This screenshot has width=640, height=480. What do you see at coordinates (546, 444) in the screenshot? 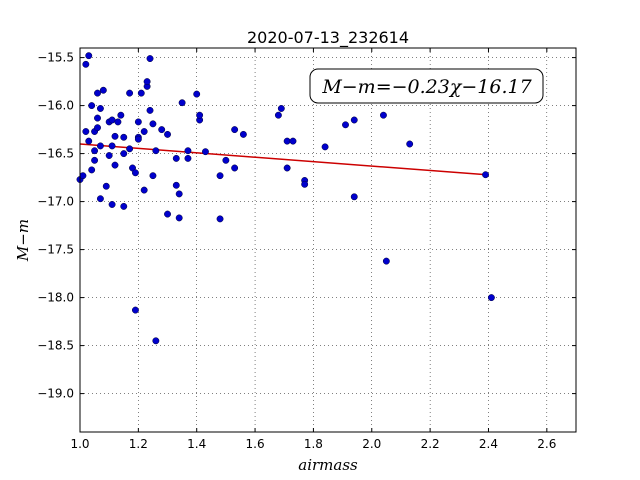
I see `x-tick-label: 2.6` at bounding box center [546, 444].